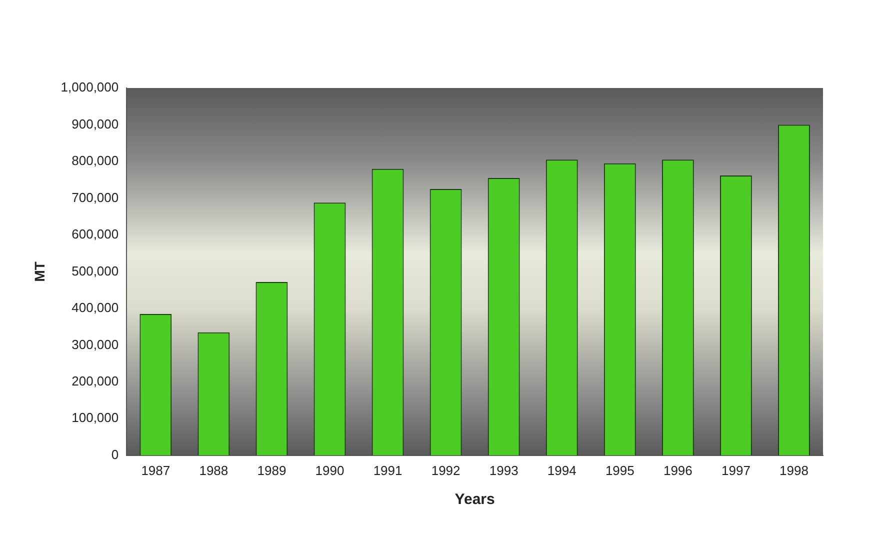 This screenshot has width=891, height=541. I want to click on y-tick-label: 700,000, so click(95, 197).